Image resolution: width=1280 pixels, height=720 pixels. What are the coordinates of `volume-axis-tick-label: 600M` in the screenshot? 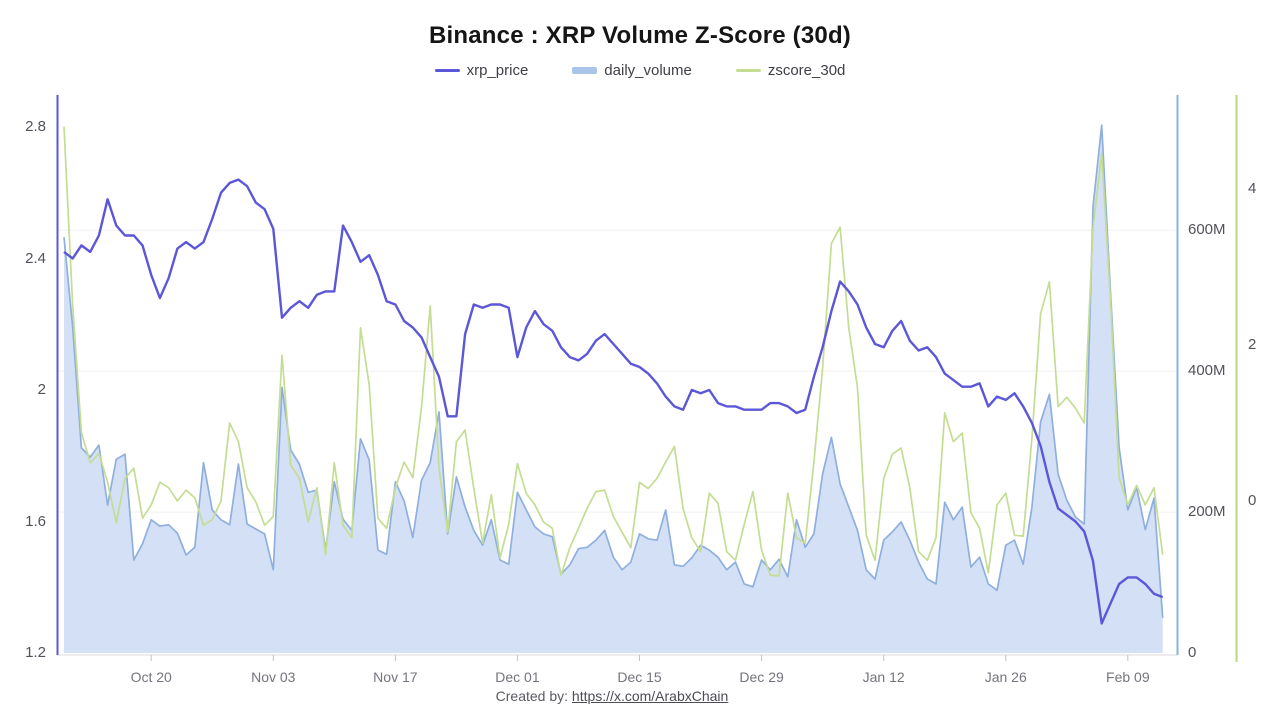 It's located at (1207, 230).